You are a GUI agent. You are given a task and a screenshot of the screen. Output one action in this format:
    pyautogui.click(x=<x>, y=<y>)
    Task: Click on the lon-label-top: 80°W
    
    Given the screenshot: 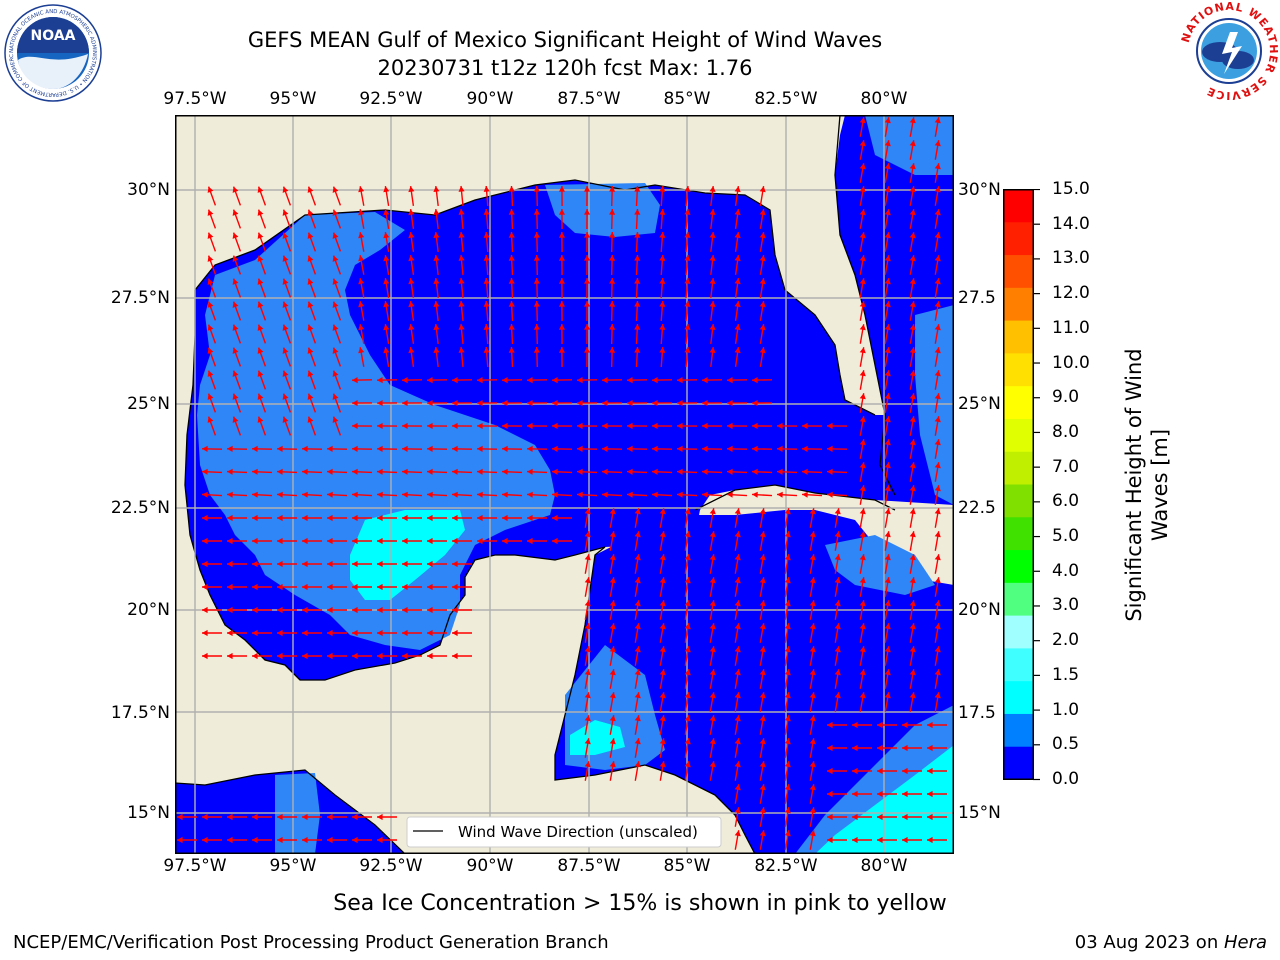 What is the action you would take?
    pyautogui.click(x=884, y=99)
    